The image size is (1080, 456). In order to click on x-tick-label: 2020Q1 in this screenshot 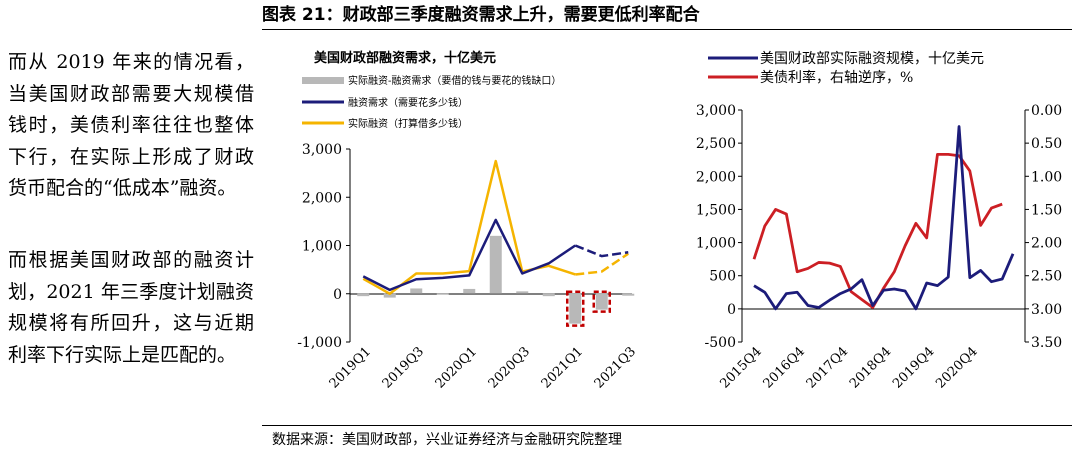, I will do `click(456, 367)`.